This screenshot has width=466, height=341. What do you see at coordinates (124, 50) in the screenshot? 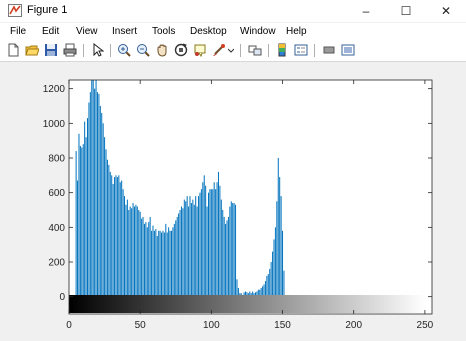
I see `zoom-in-icon` at bounding box center [124, 50].